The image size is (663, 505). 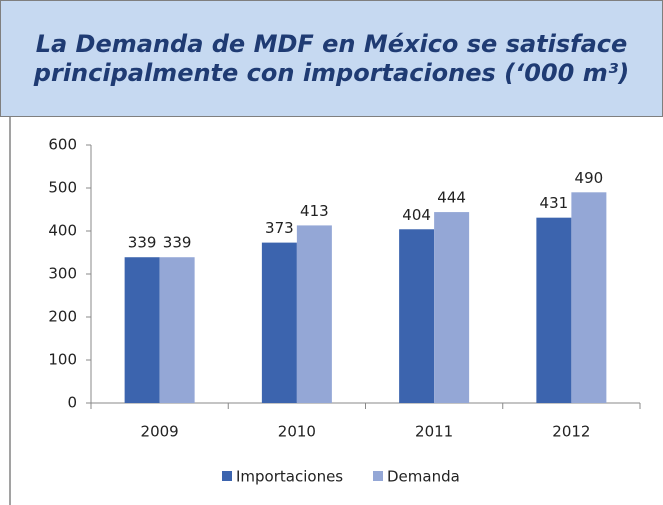 I want to click on legend-label: Importaciones, so click(x=289, y=477).